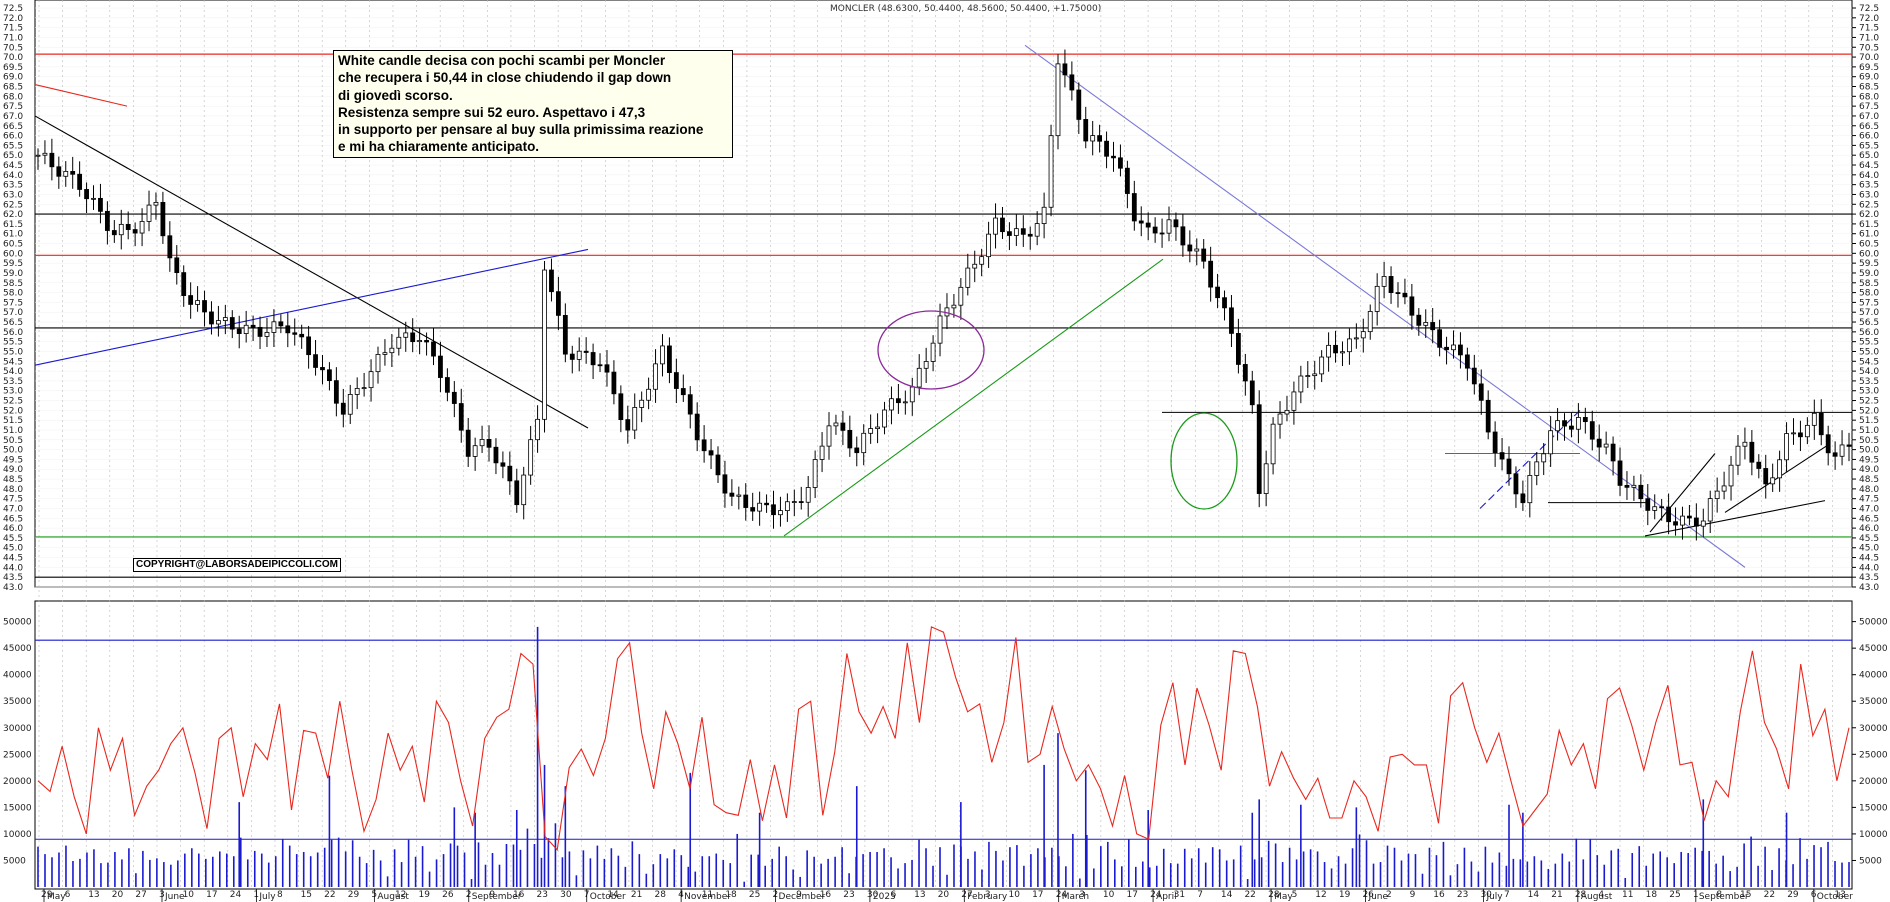 The height and width of the screenshot is (902, 1890). I want to click on green-uptrend-line, so click(973, 397).